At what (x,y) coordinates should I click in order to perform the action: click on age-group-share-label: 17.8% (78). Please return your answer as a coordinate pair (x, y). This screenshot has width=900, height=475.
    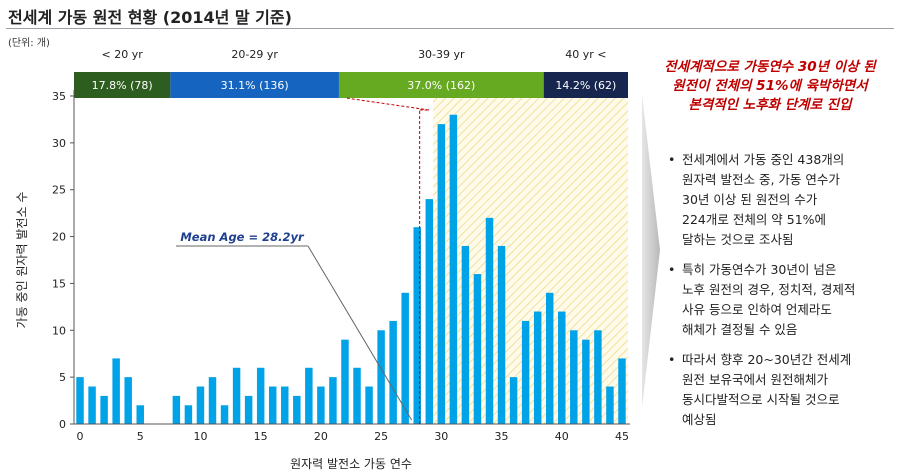
    Looking at the image, I should click on (122, 85).